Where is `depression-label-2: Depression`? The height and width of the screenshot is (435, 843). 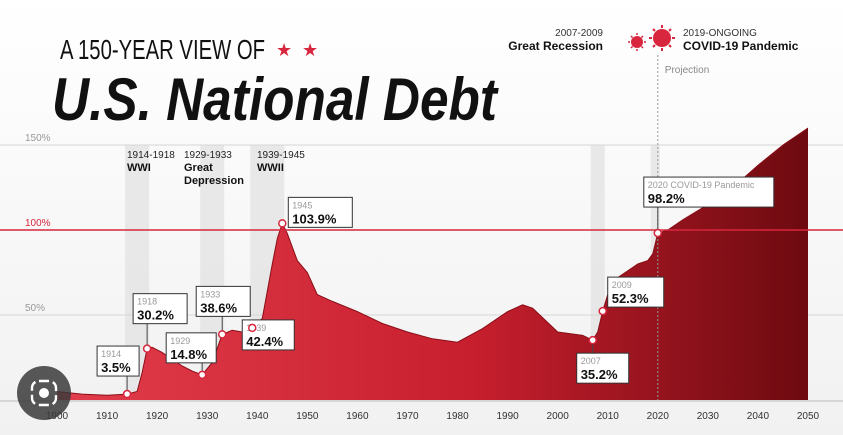
depression-label-2: Depression is located at coordinates (214, 181).